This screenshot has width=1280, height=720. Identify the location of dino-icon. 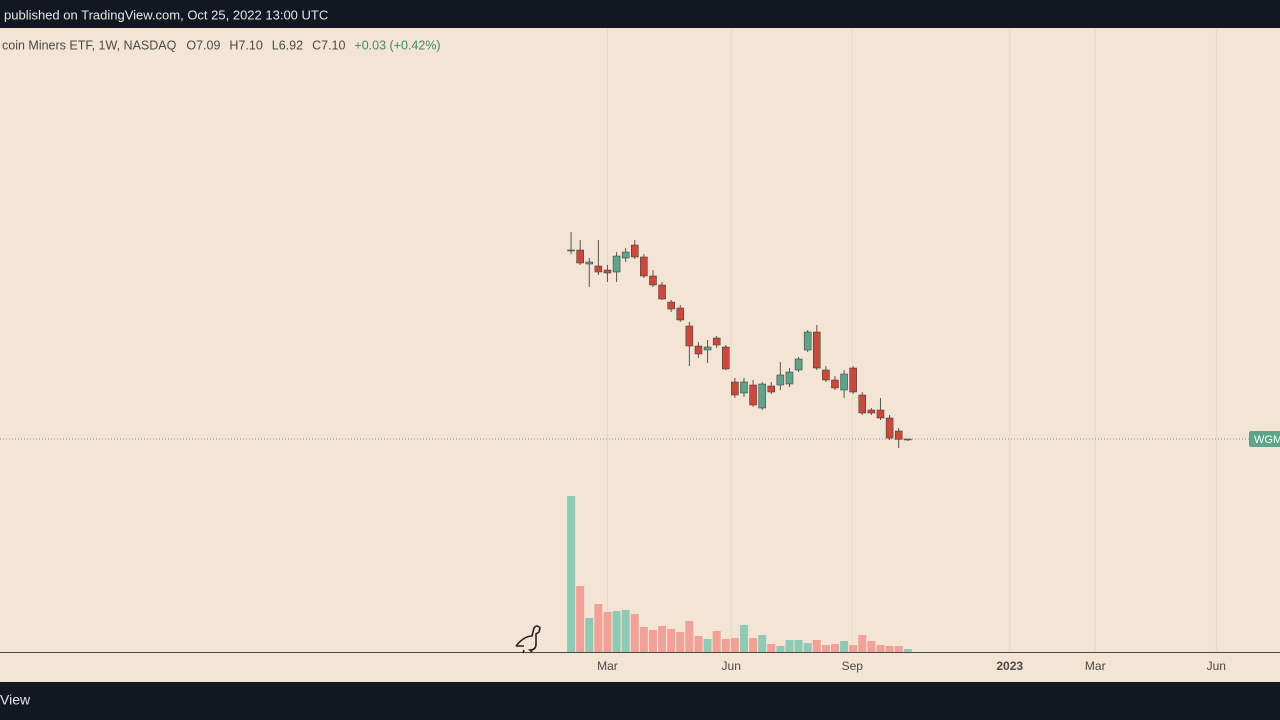
(528, 639).